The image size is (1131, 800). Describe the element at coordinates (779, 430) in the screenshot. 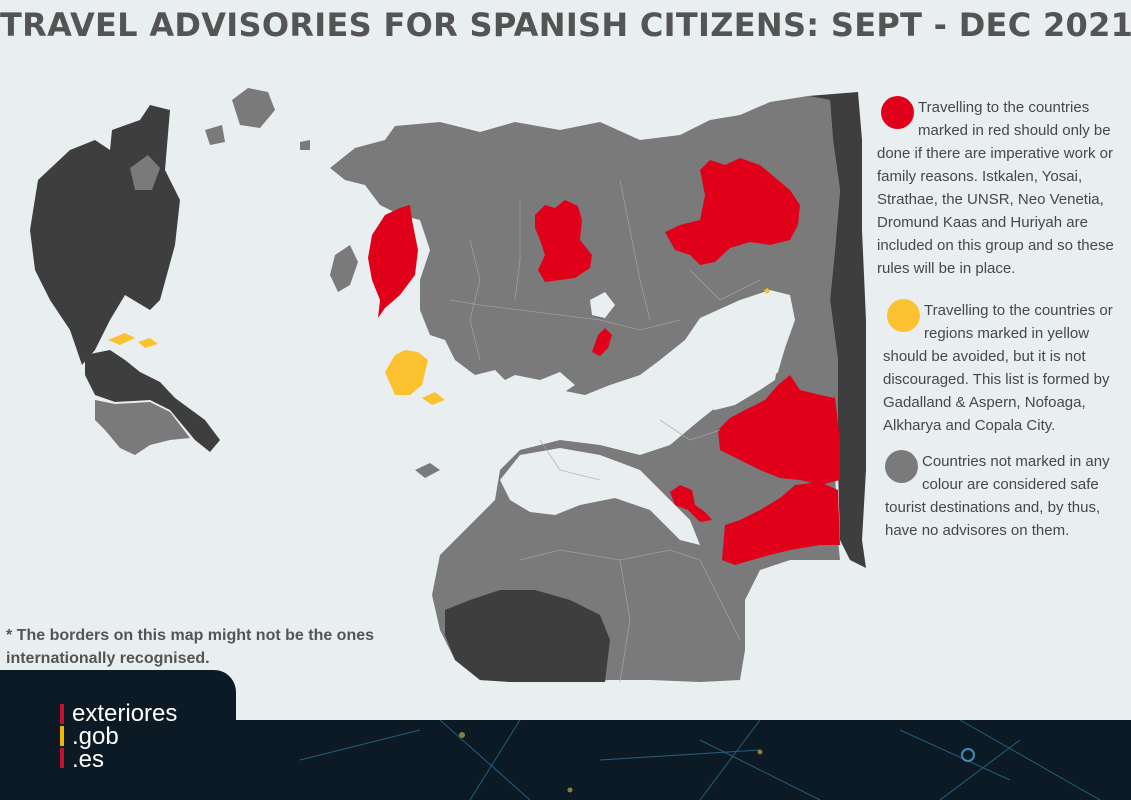

I see `country-red-east-large` at that location.